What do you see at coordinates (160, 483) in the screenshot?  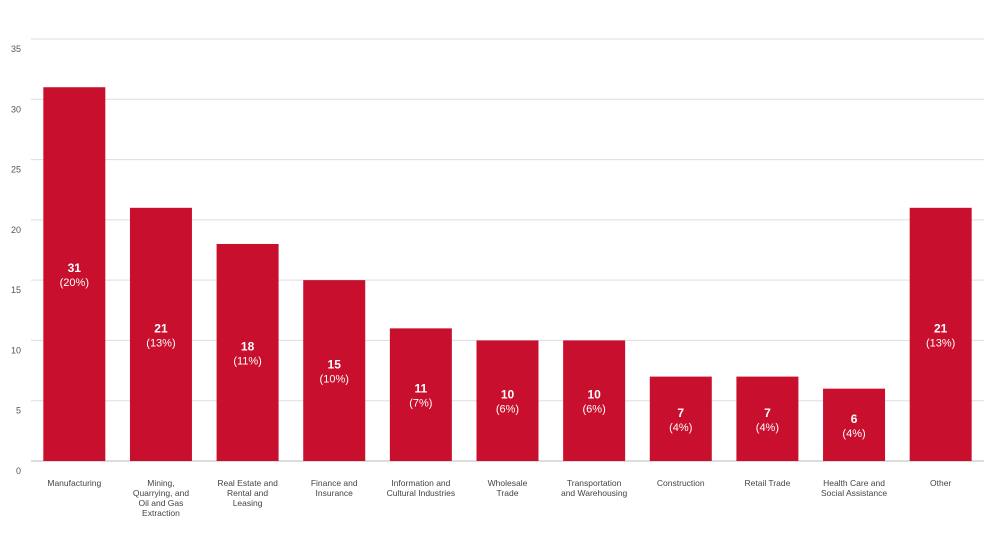 I see `category-label: Mining,` at bounding box center [160, 483].